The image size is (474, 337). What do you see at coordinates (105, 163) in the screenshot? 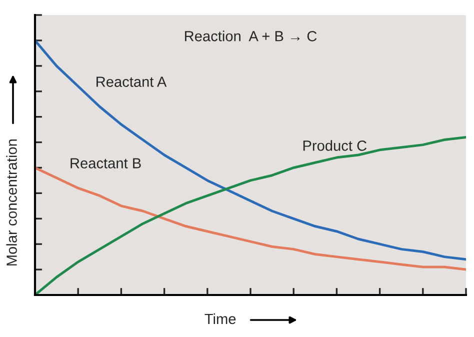
I see `series-label: Reactant B` at bounding box center [105, 163].